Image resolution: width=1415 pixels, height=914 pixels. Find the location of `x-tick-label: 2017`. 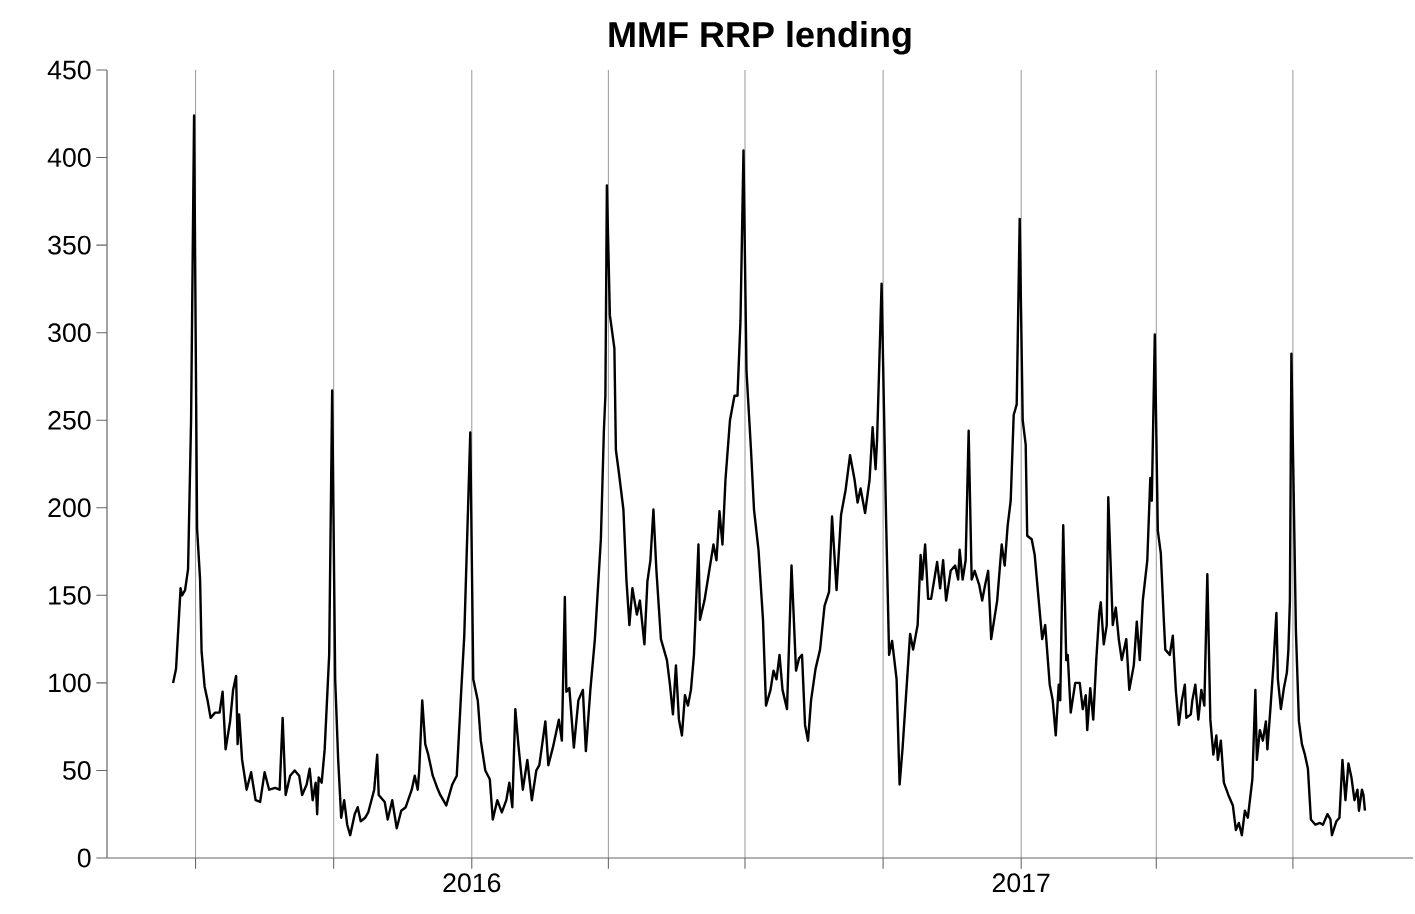

x-tick-label: 2017 is located at coordinates (1021, 883).